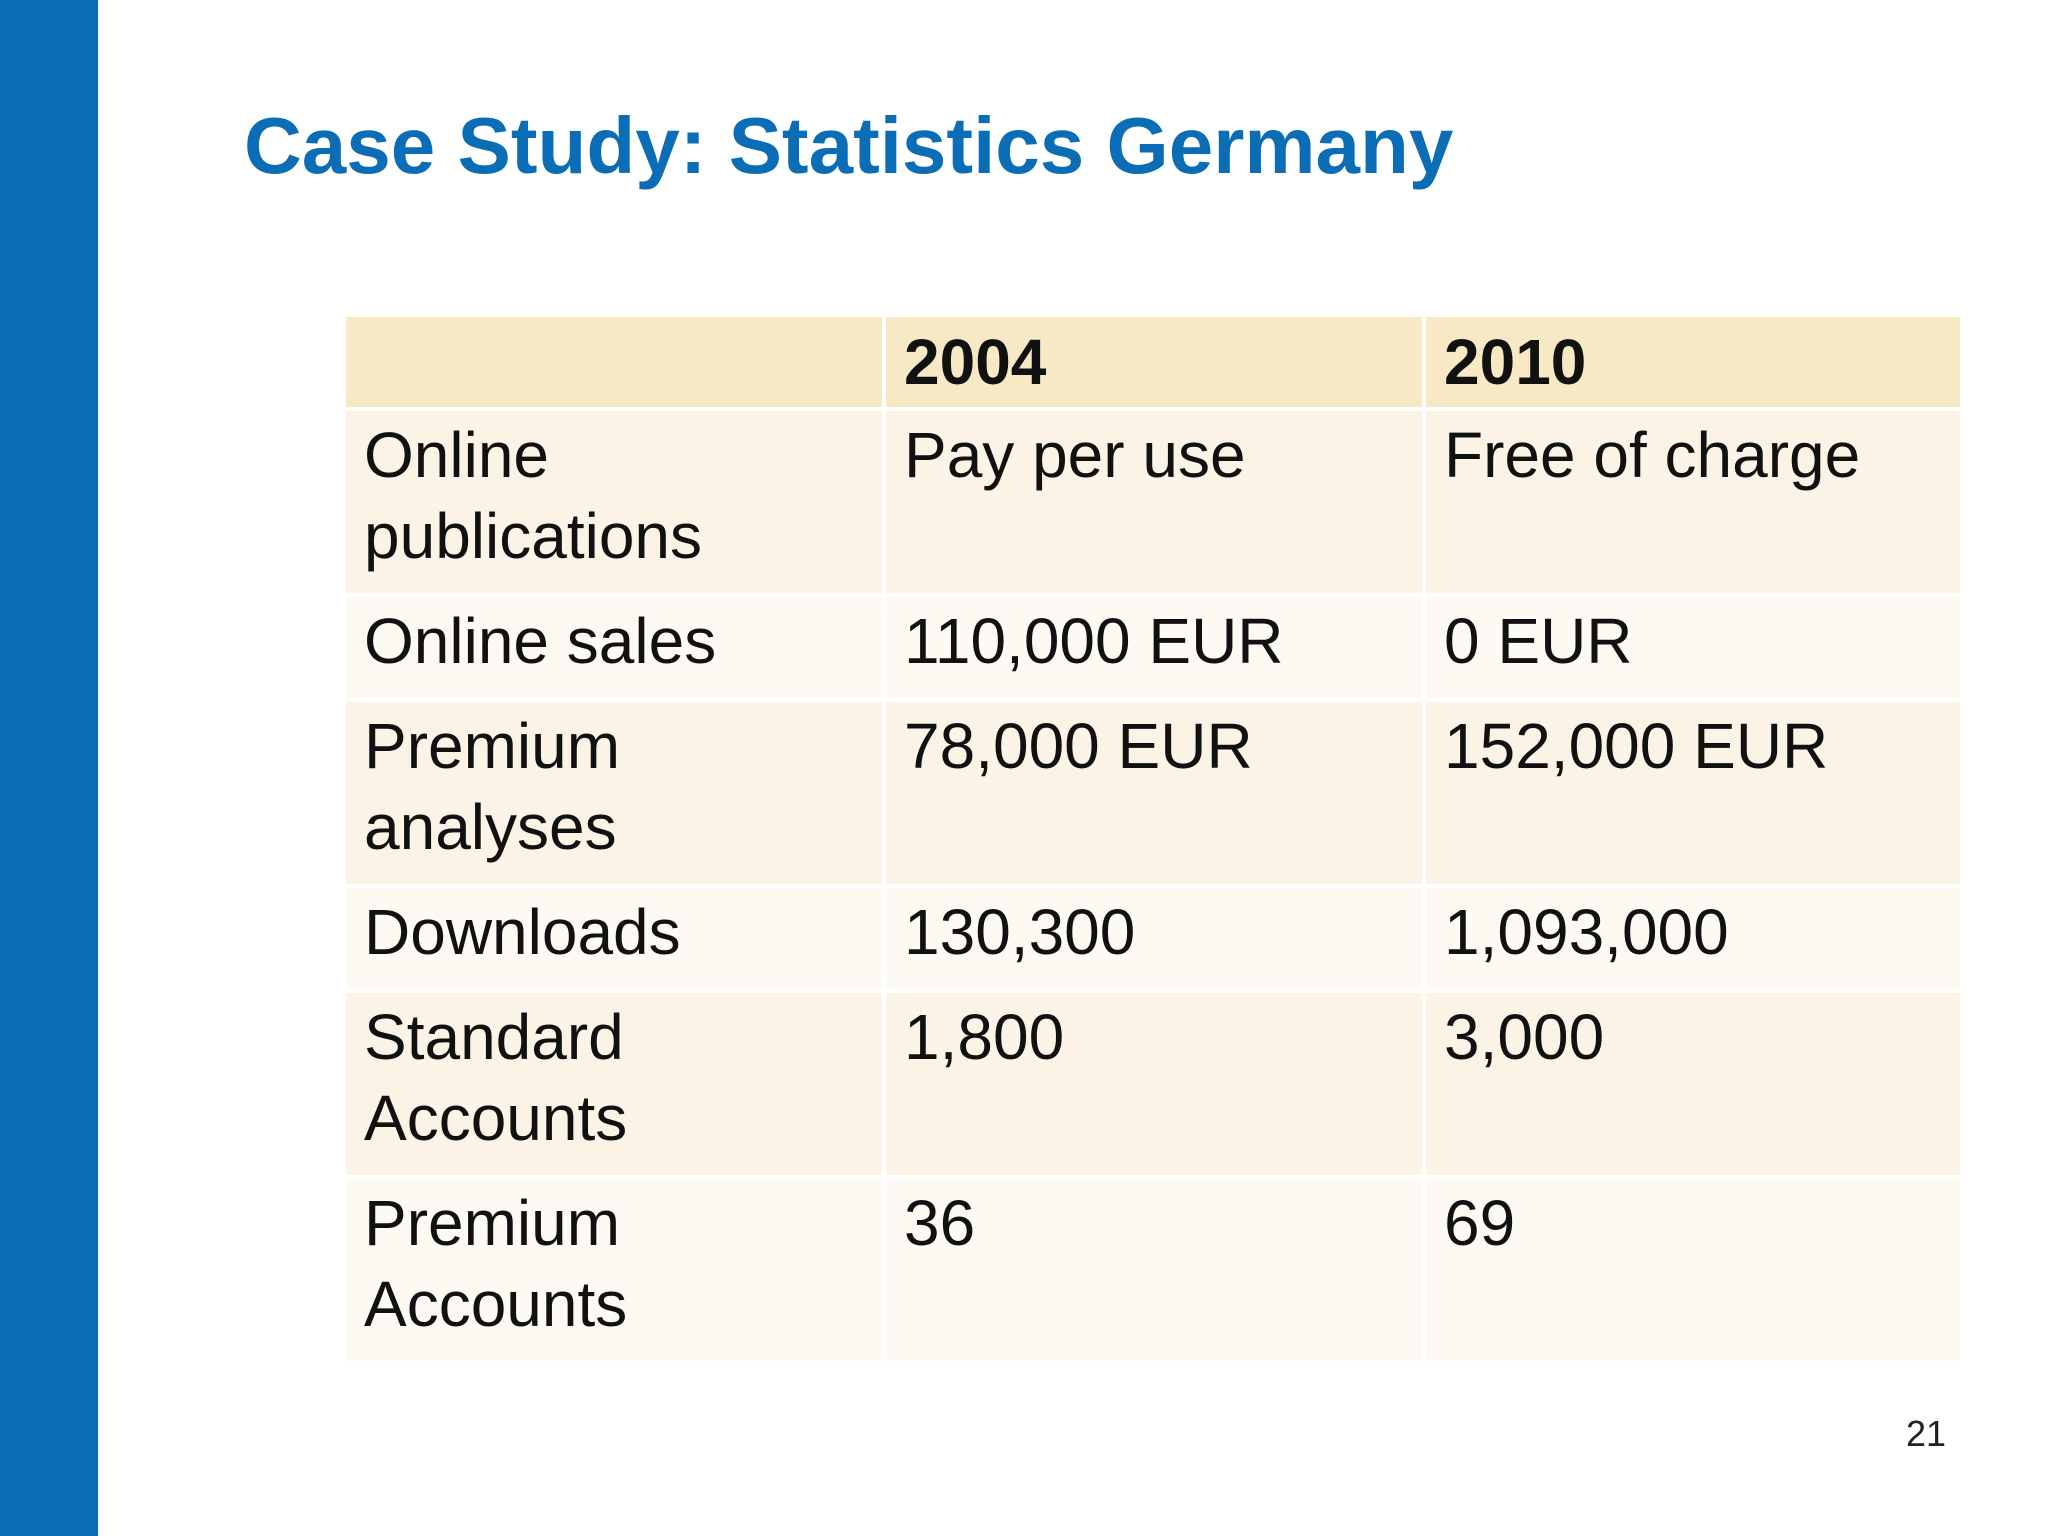  Describe the element at coordinates (1693, 1084) in the screenshot. I see `table-cell: 3,000` at that location.